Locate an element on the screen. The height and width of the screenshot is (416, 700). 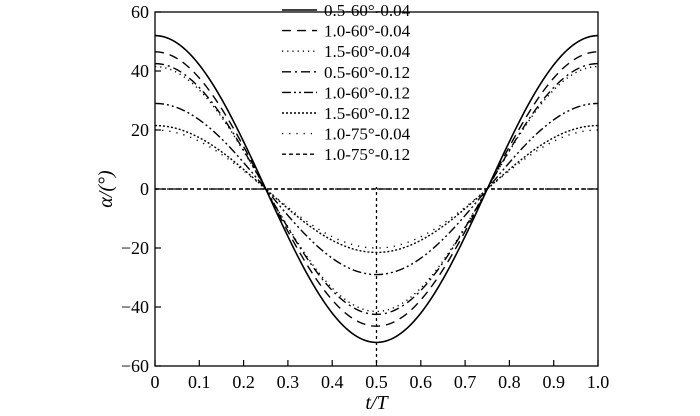
y-tick-label: −40 is located at coordinates (135, 307).